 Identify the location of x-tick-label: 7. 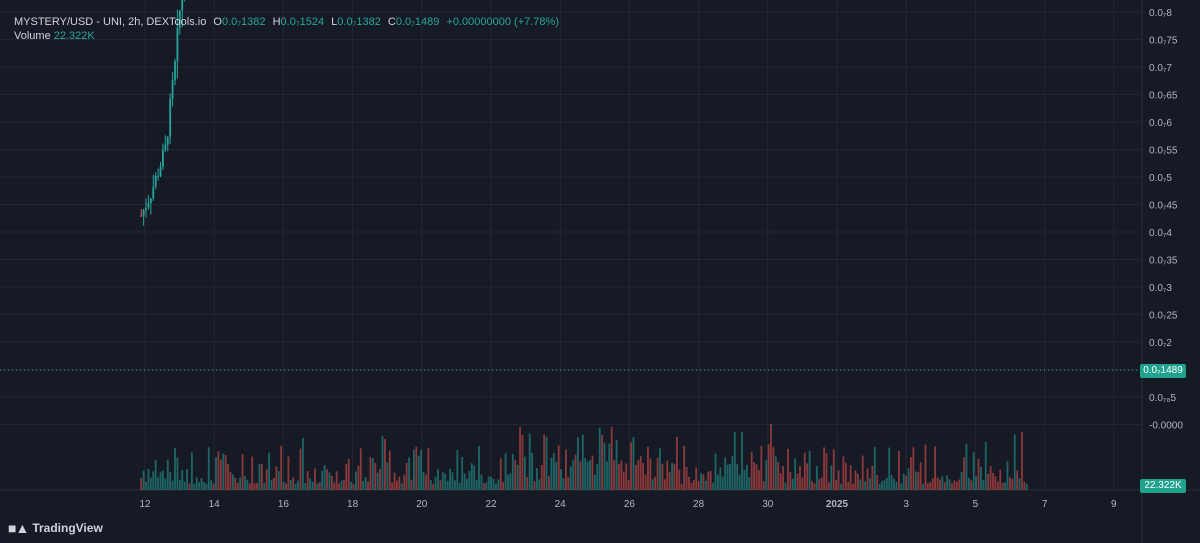
(1045, 504).